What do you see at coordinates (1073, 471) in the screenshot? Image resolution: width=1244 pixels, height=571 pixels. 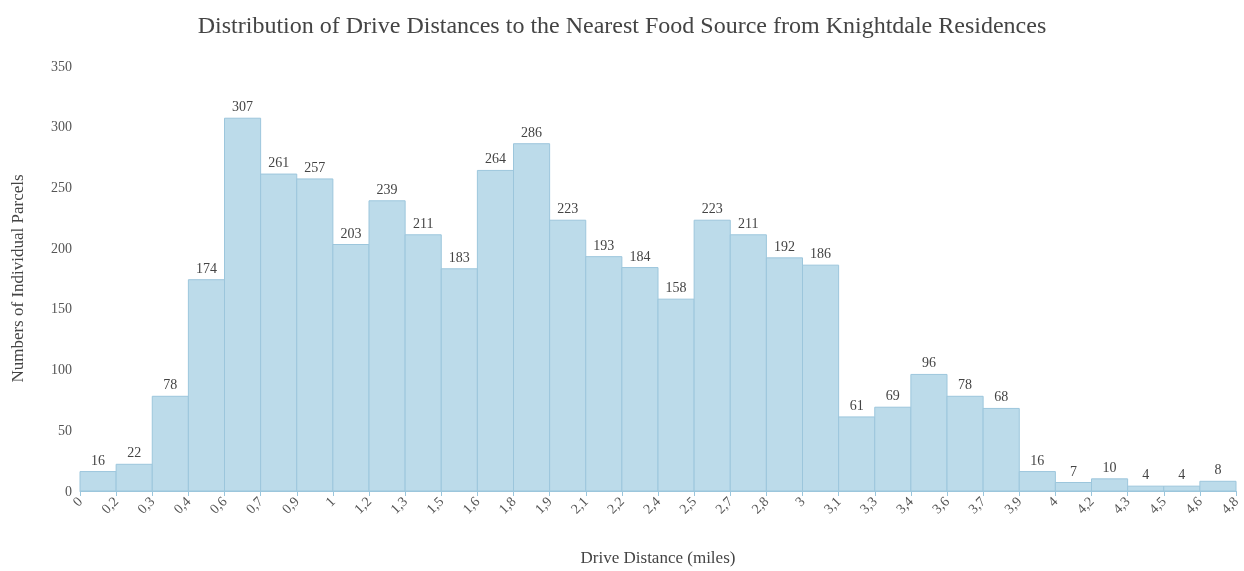 I see `data-label: 7` at bounding box center [1073, 471].